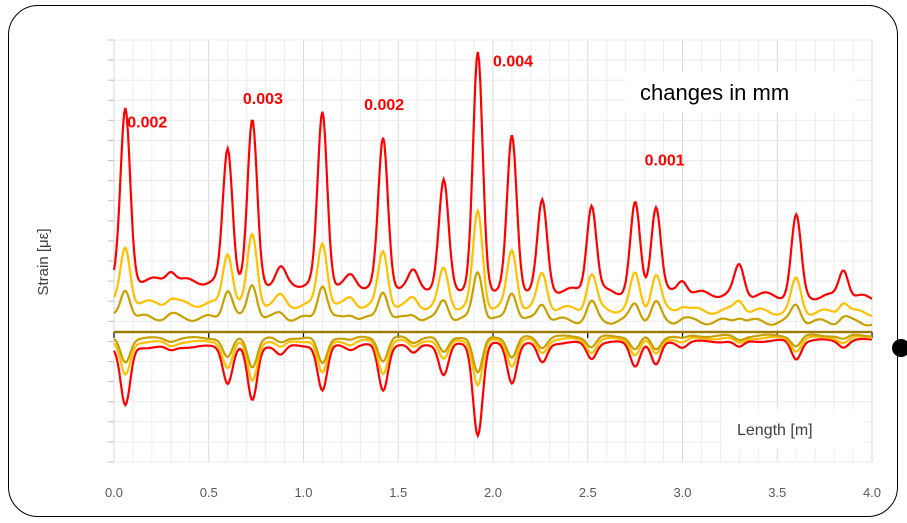 The height and width of the screenshot is (523, 907). I want to click on x-tick-label: 3.0, so click(682, 492).